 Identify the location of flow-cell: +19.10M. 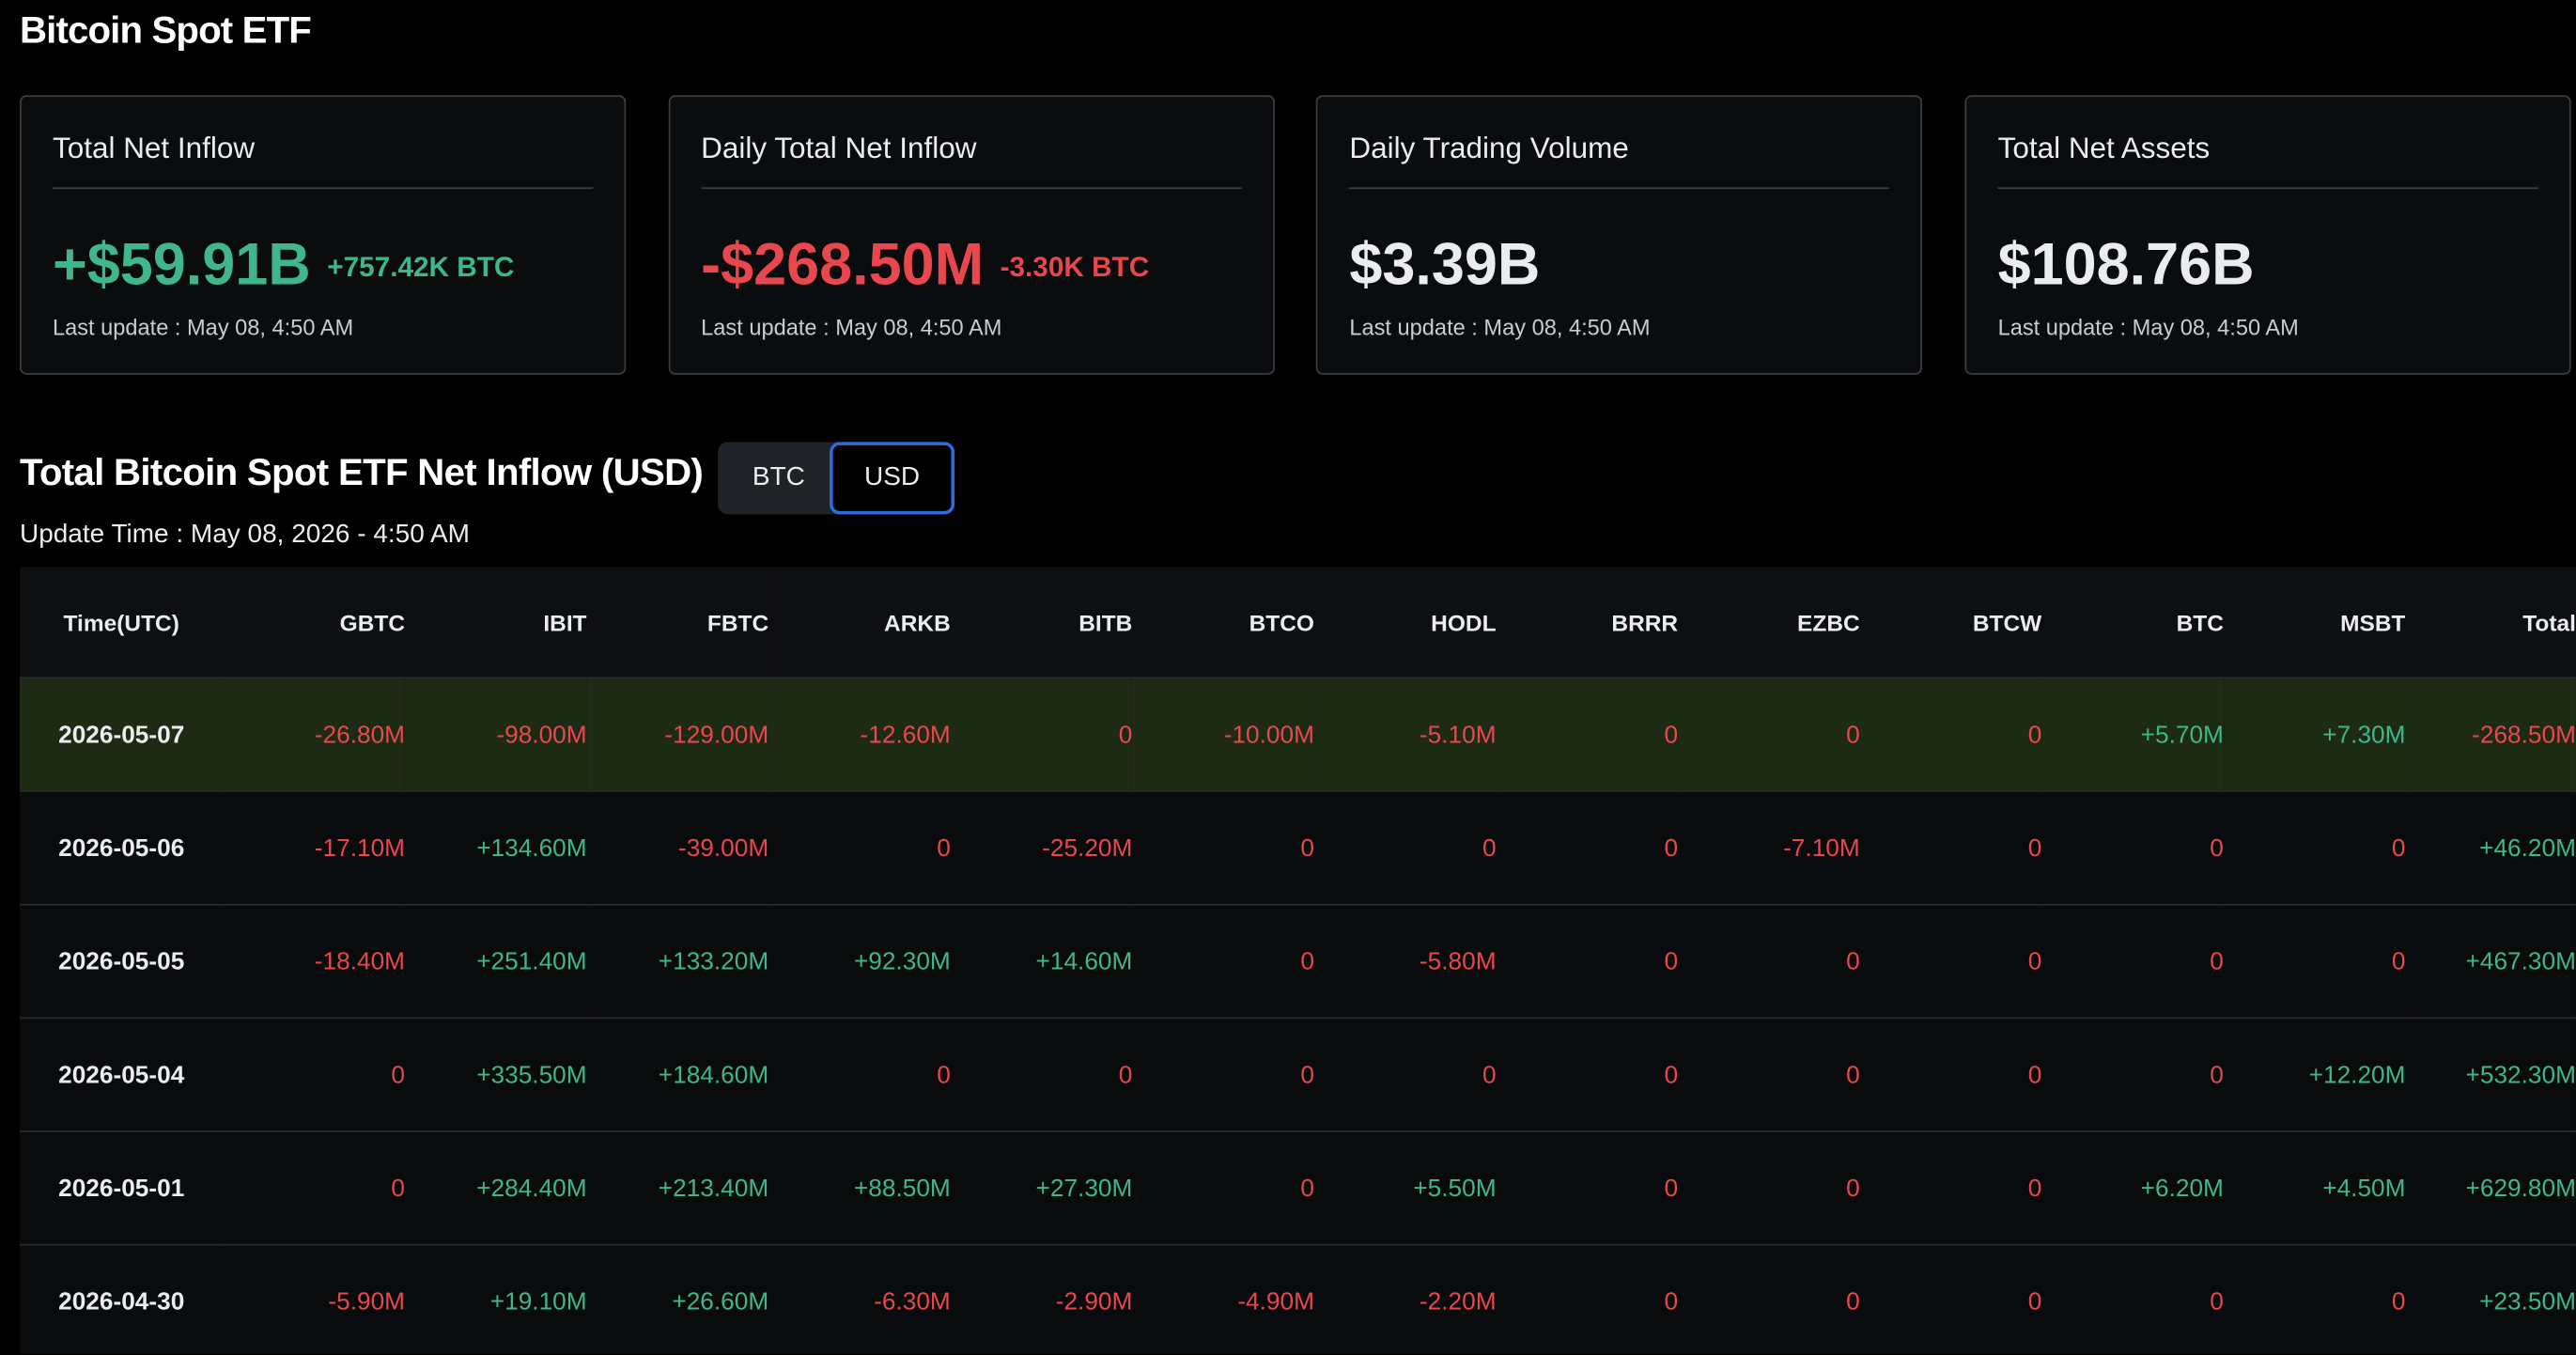
(496, 1298).